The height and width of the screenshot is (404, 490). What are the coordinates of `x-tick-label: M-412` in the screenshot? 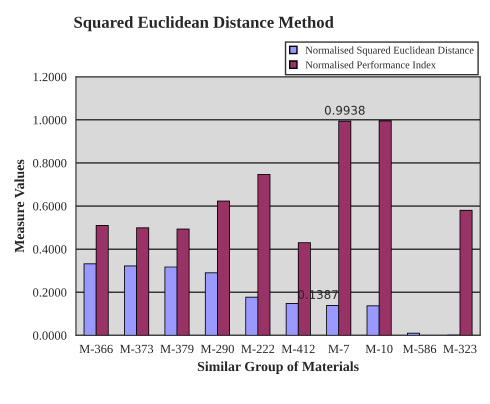 It's located at (298, 349).